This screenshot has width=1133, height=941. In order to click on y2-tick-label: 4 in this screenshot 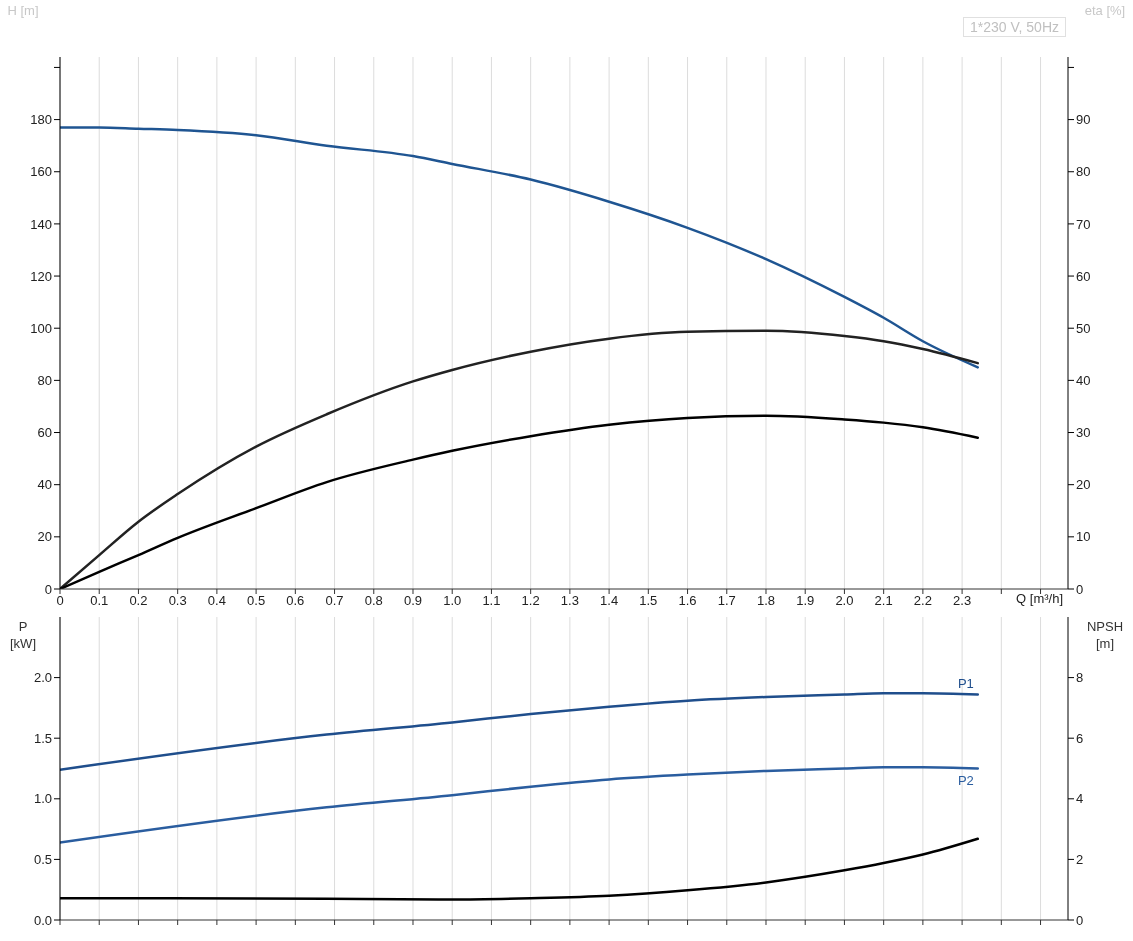, I will do `click(1080, 799)`.